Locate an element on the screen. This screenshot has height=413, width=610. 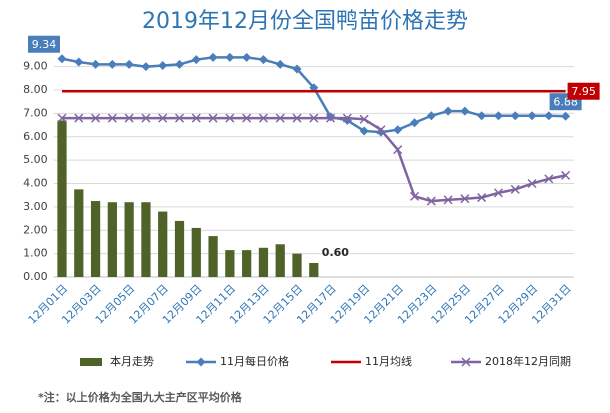
y-tick-label: 1.00 is located at coordinates (35, 253).